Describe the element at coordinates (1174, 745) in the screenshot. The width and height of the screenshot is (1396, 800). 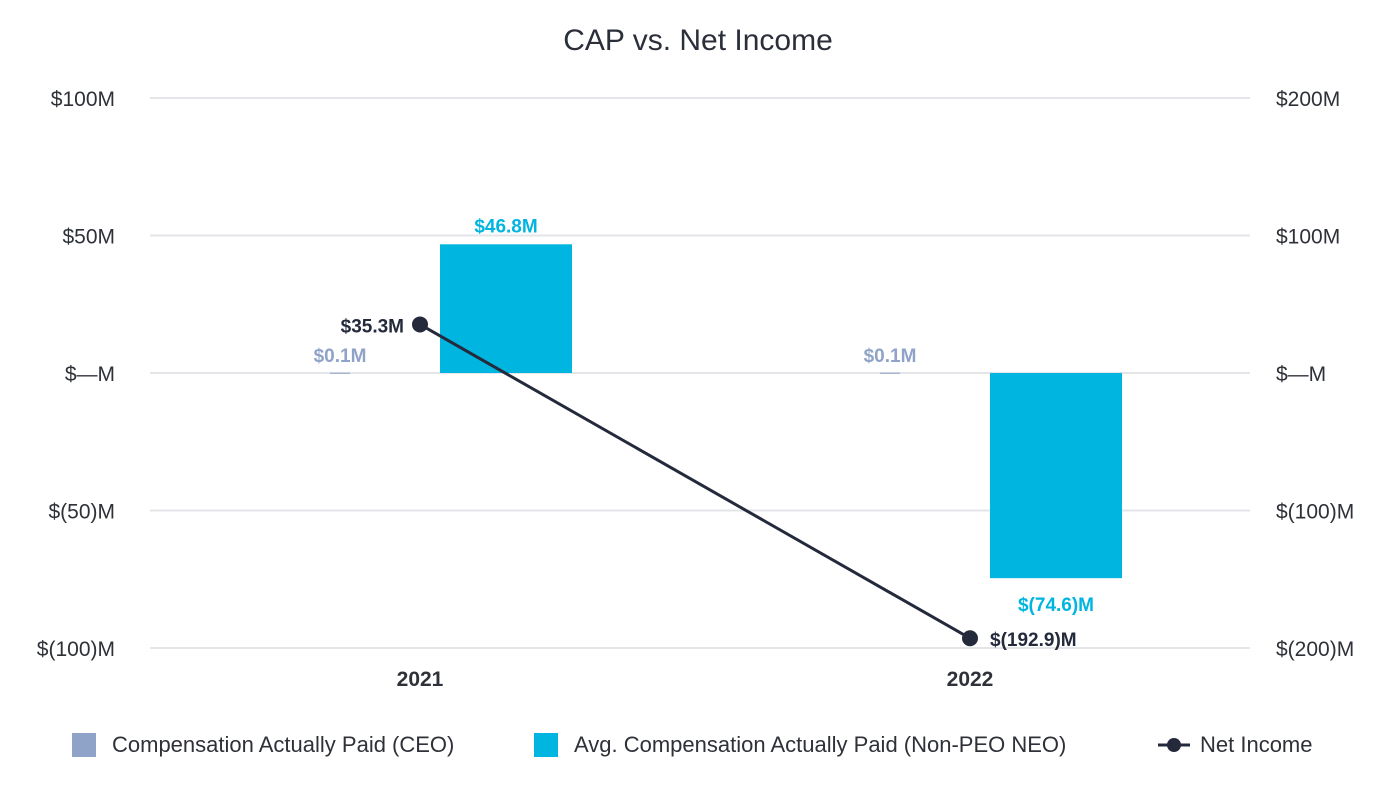
I see `legend-line-marker-icon` at that location.